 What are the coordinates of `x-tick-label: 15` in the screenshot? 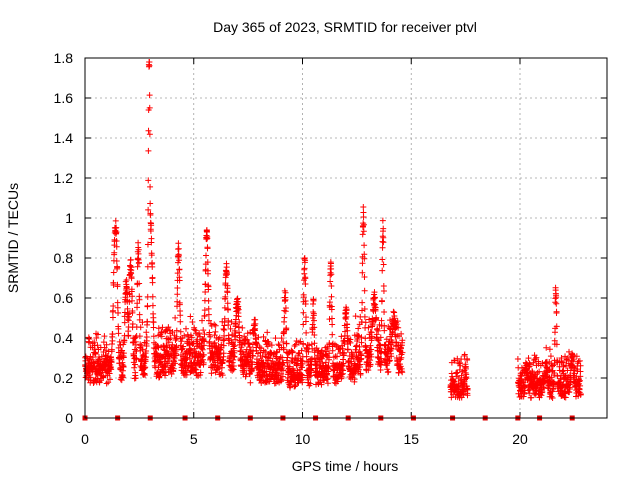 It's located at (411, 439).